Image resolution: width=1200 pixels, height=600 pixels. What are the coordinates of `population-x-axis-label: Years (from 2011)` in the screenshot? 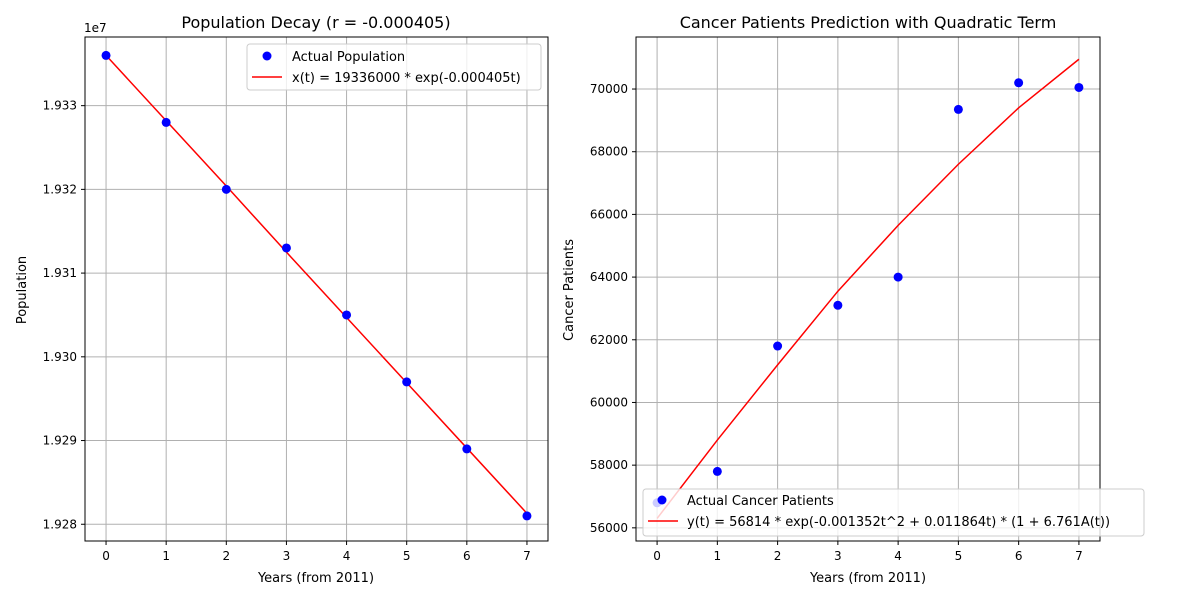 It's located at (315, 578).